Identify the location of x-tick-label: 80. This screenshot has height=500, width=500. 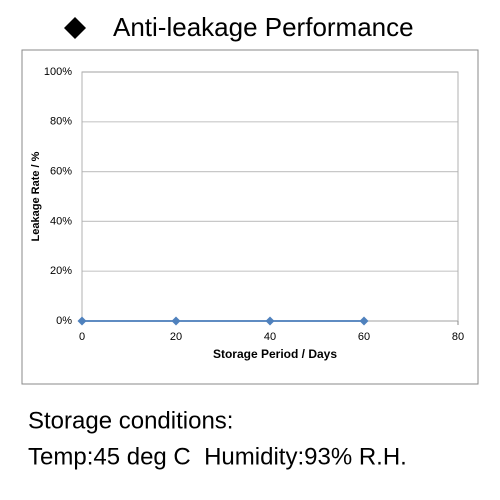
(458, 337).